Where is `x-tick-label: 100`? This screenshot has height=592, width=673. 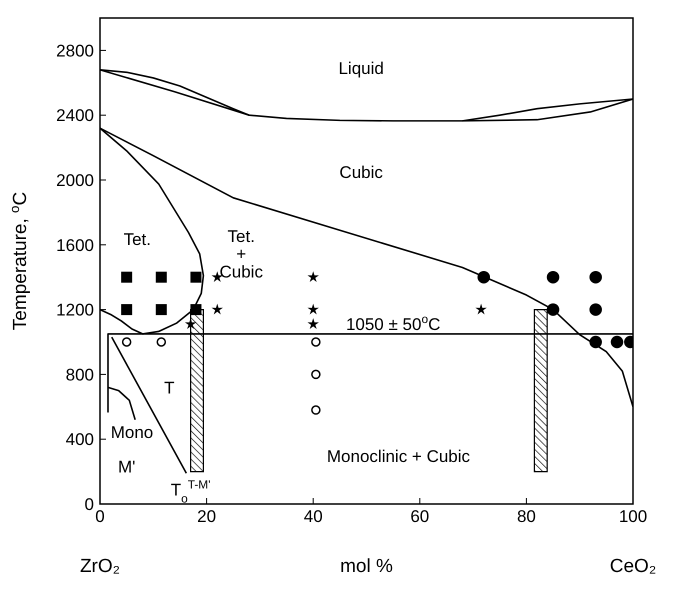
x-tick-label: 100 is located at coordinates (633, 516).